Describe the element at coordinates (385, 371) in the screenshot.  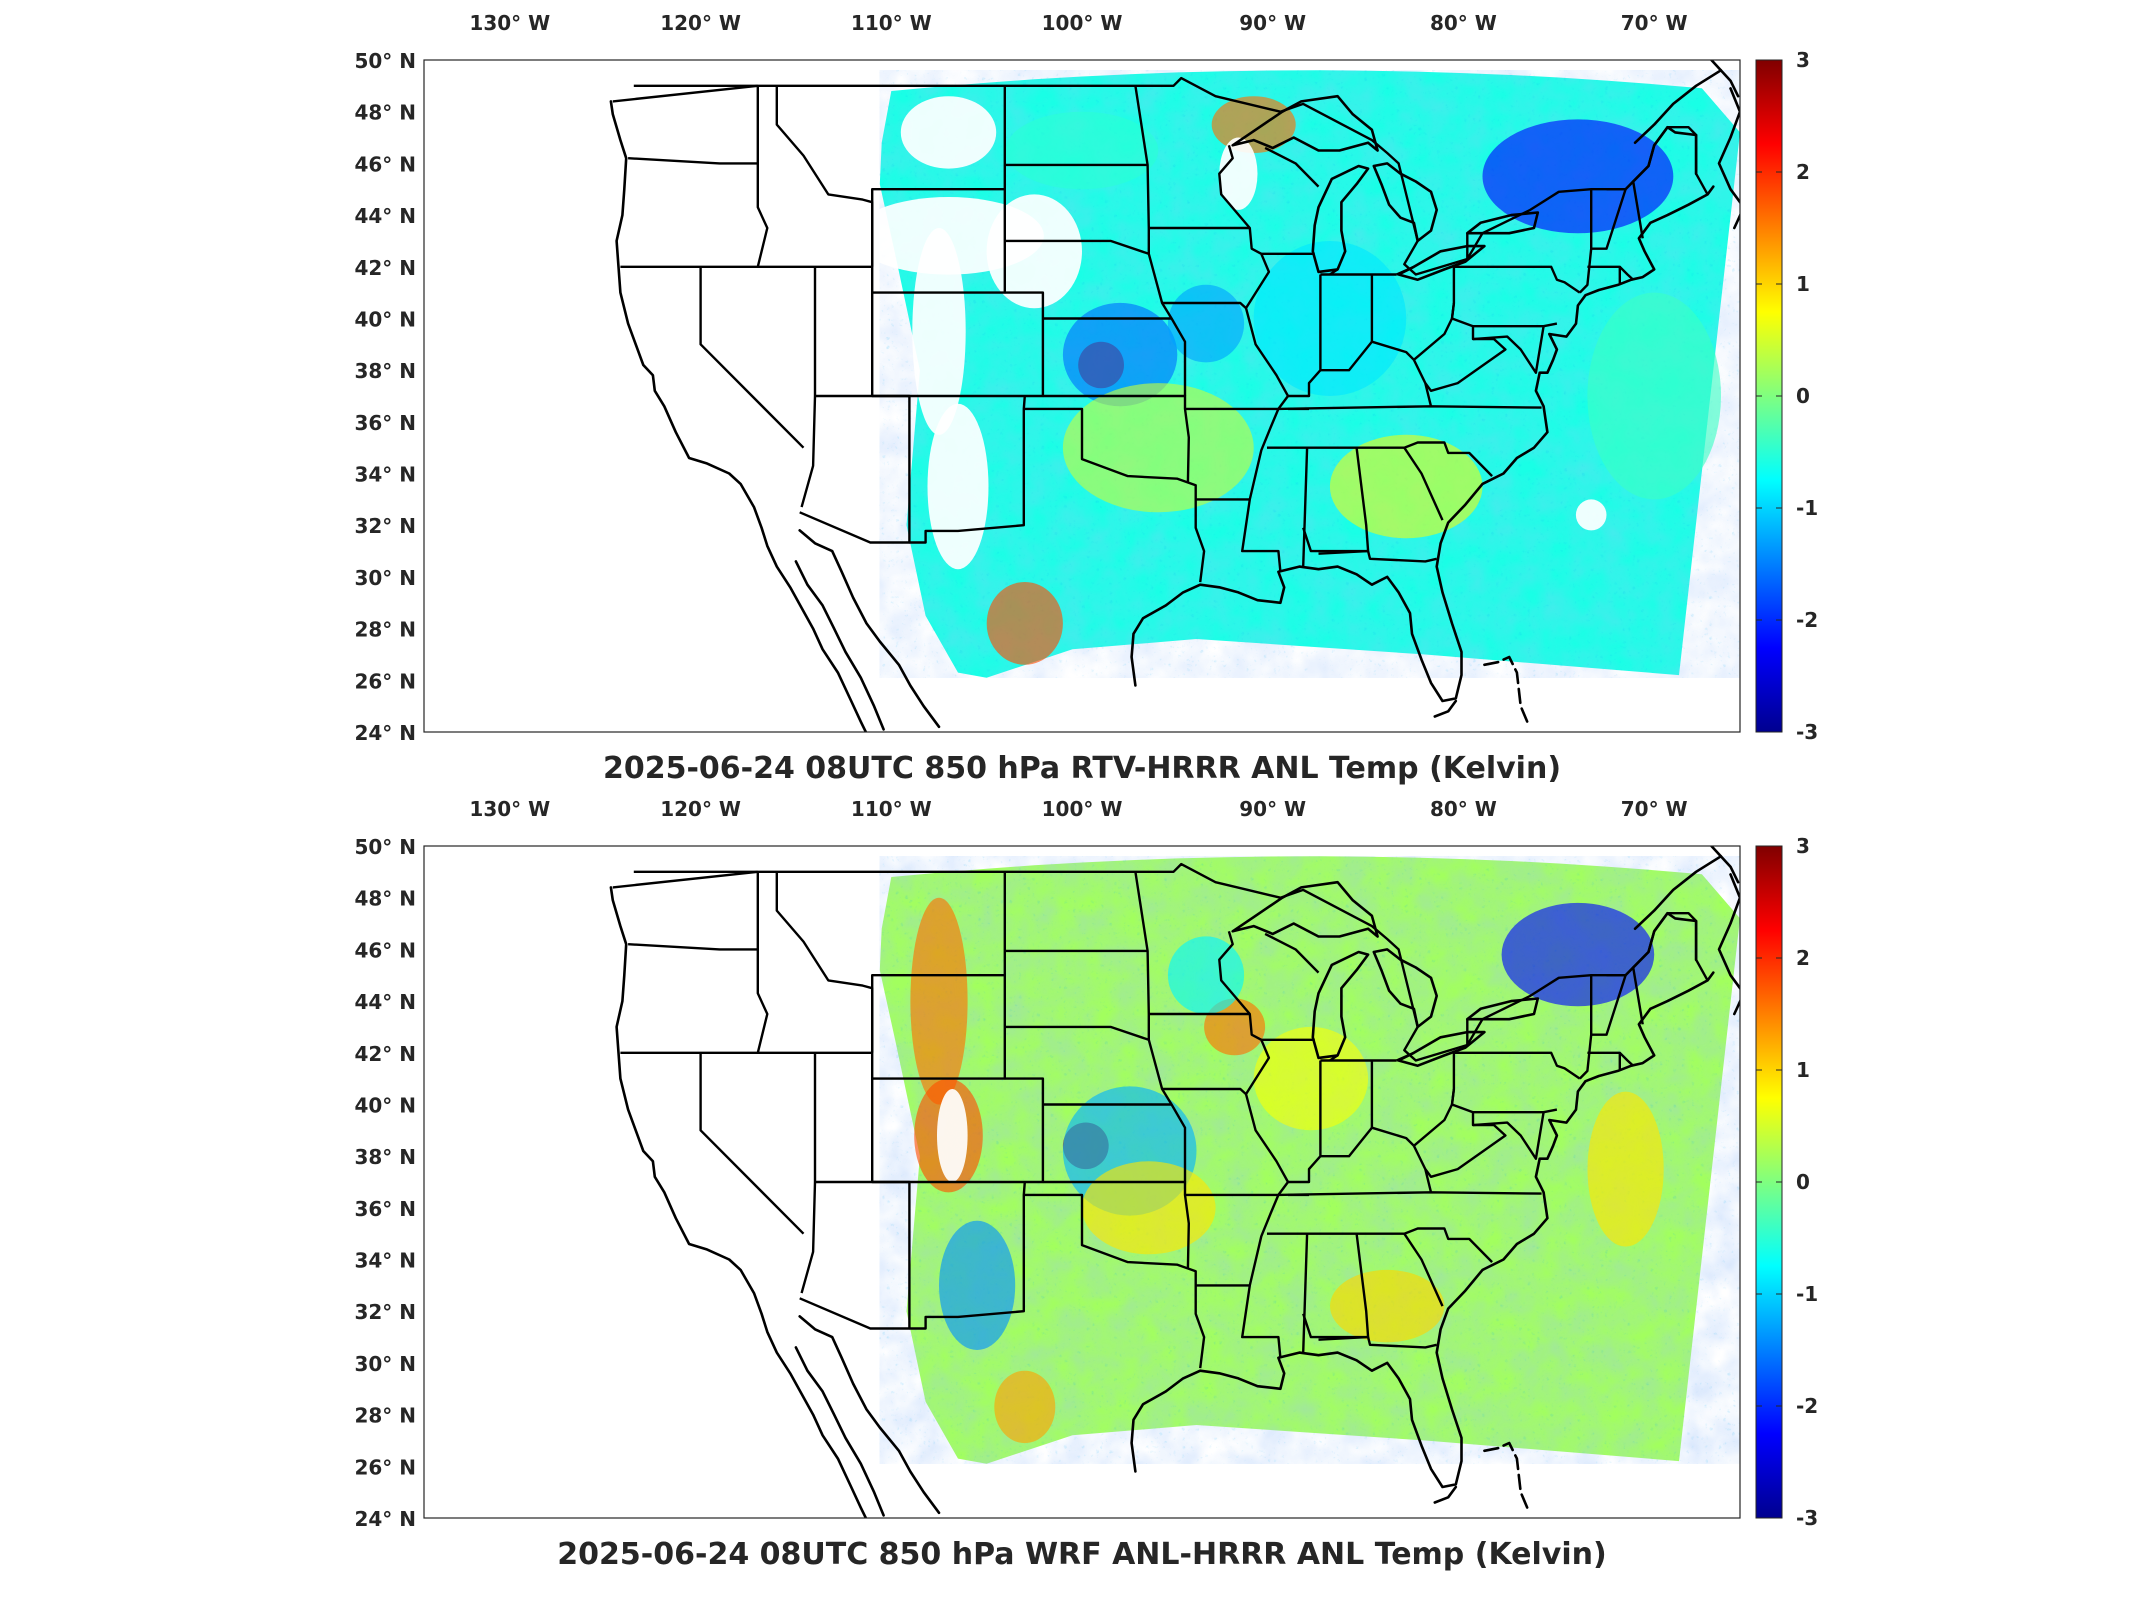
I see `lat-tick-label: 38° N` at that location.